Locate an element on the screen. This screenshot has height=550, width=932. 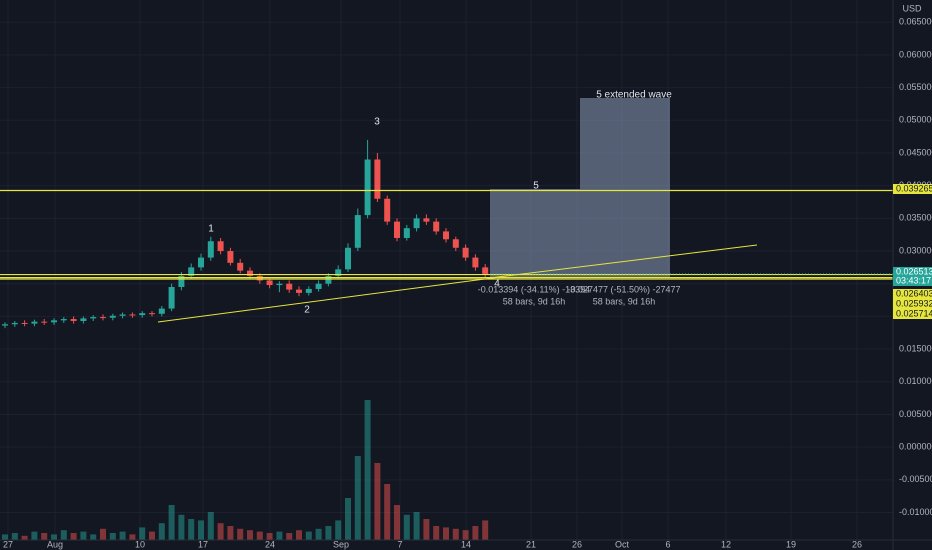
y-tick-label: 0.000000 is located at coordinates (915, 447).